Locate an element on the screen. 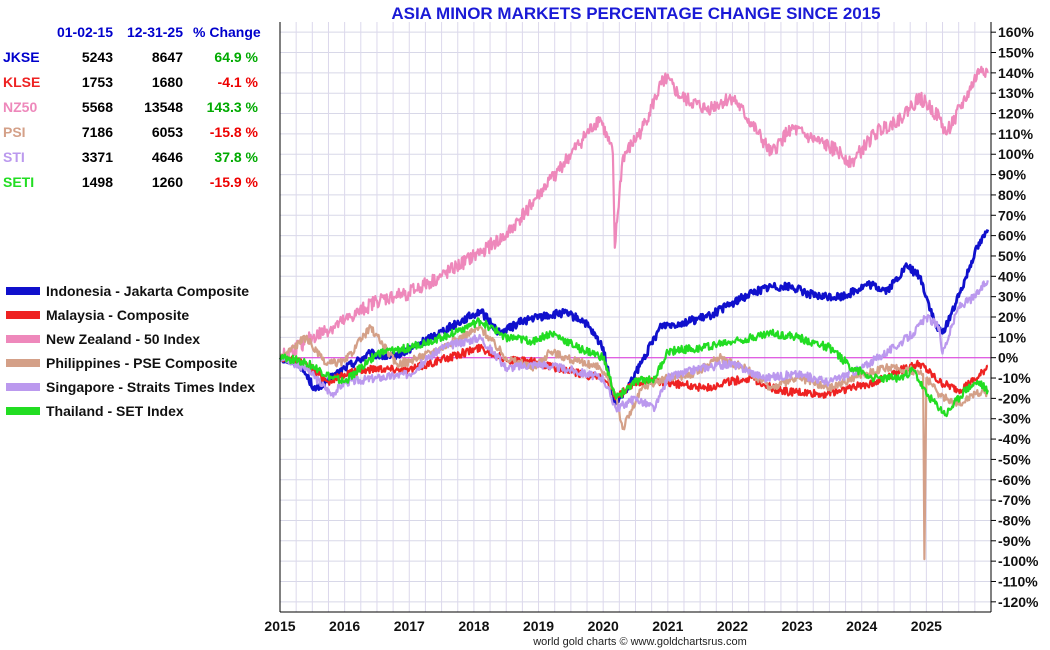  row-end-value: 8647 is located at coordinates (167, 57).